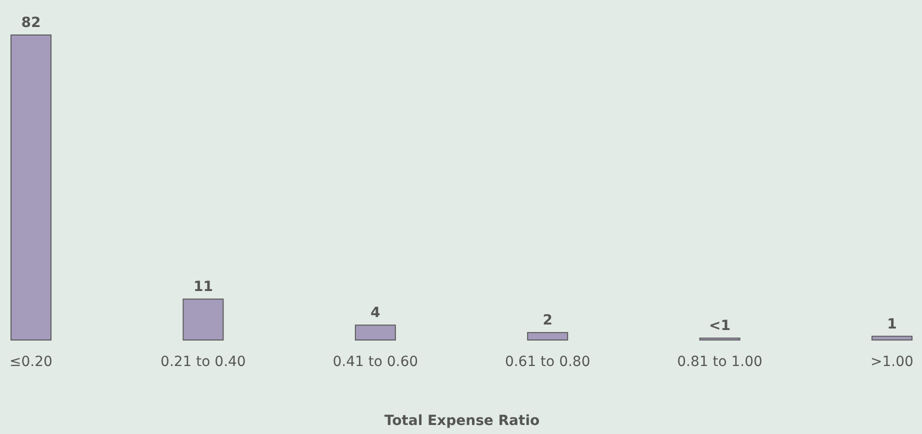 This screenshot has width=922, height=434. What do you see at coordinates (203, 287) in the screenshot?
I see `data-label: 11` at bounding box center [203, 287].